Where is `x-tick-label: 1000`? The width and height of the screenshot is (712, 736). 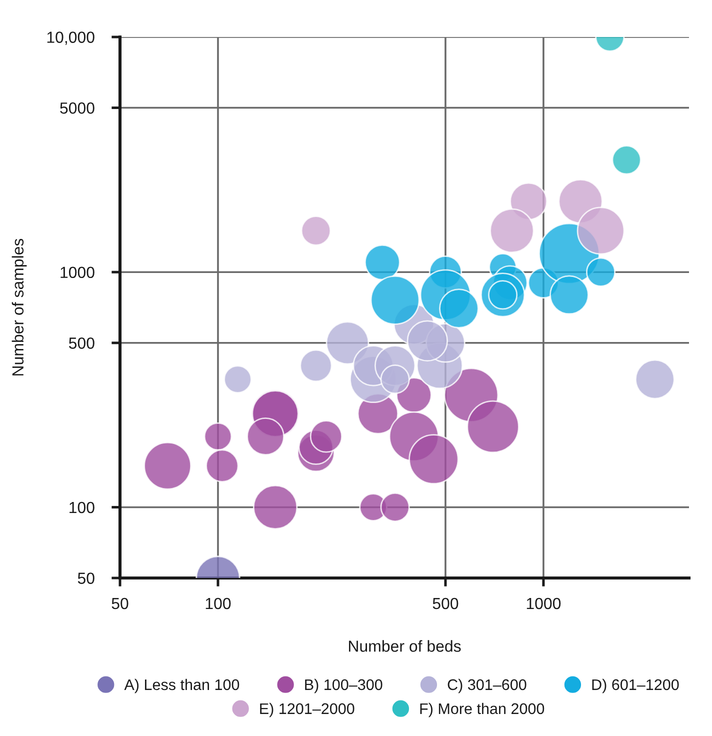 x-tick-label: 1000 is located at coordinates (543, 604).